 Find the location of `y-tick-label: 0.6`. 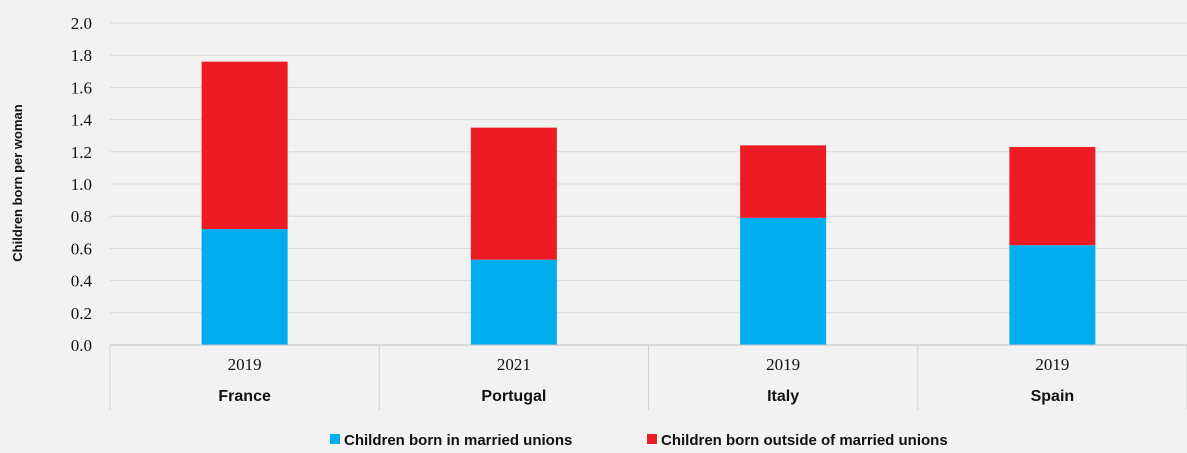

y-tick-label: 0.6 is located at coordinates (81, 248).